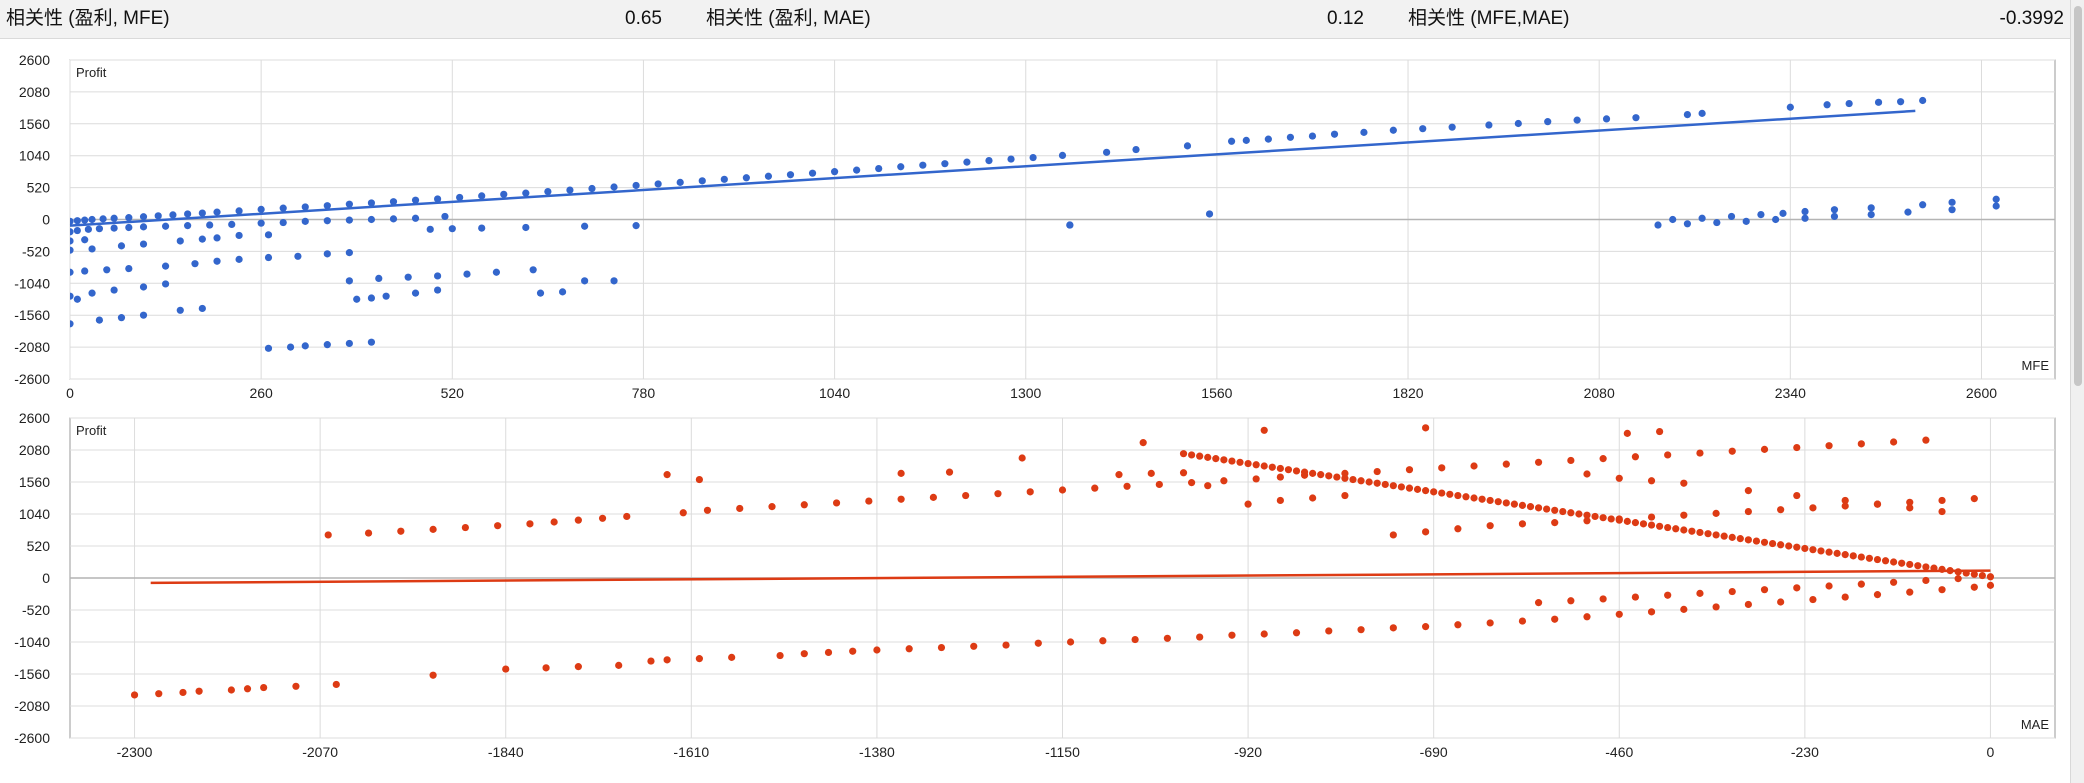  What do you see at coordinates (2077, 391) in the screenshot?
I see `vertical-scrollbar` at bounding box center [2077, 391].